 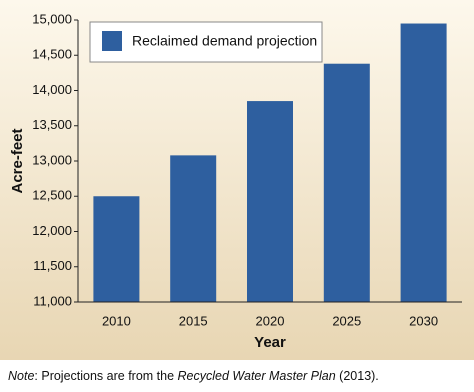 What do you see at coordinates (112, 41) in the screenshot?
I see `legend-swatch` at bounding box center [112, 41].